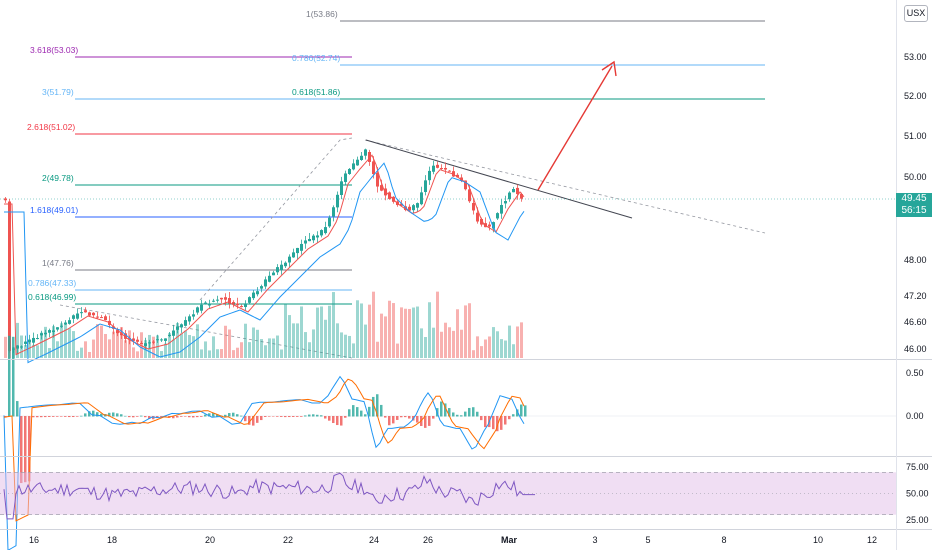 The height and width of the screenshot is (550, 932). I want to click on currency-badge: USX, so click(916, 13).